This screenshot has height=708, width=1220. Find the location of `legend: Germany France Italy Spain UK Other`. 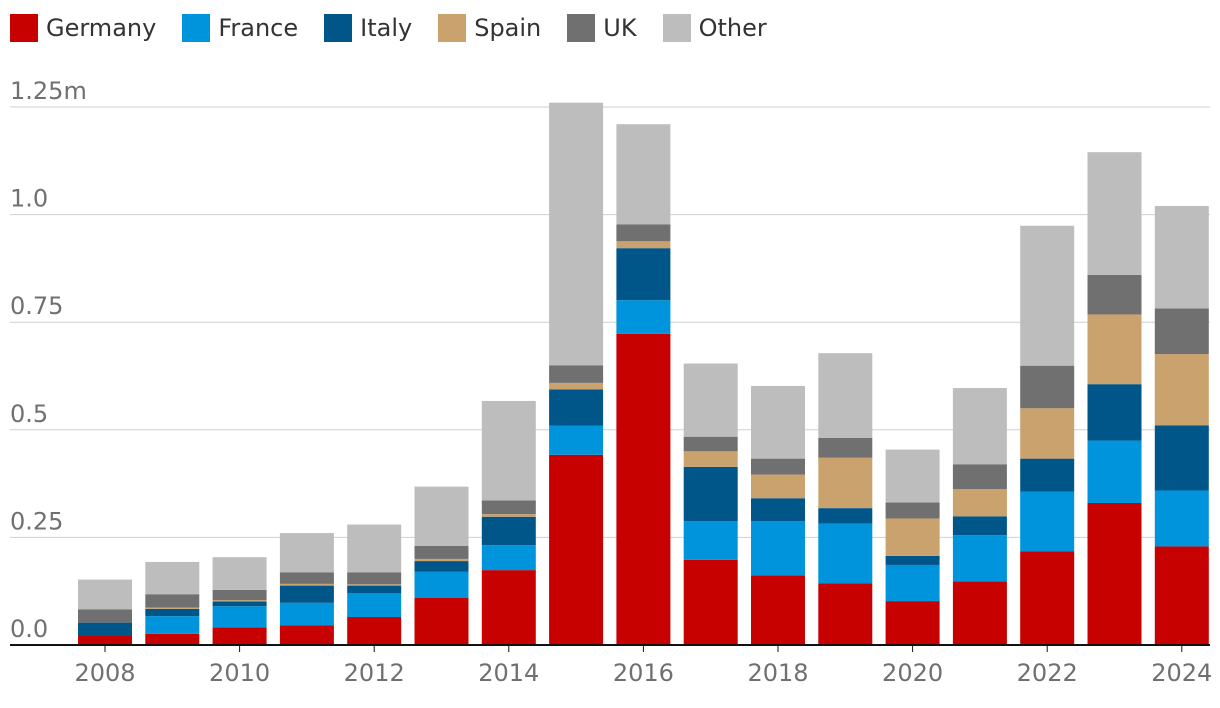

legend: Germany France Italy Spain UK Other is located at coordinates (401, 28).